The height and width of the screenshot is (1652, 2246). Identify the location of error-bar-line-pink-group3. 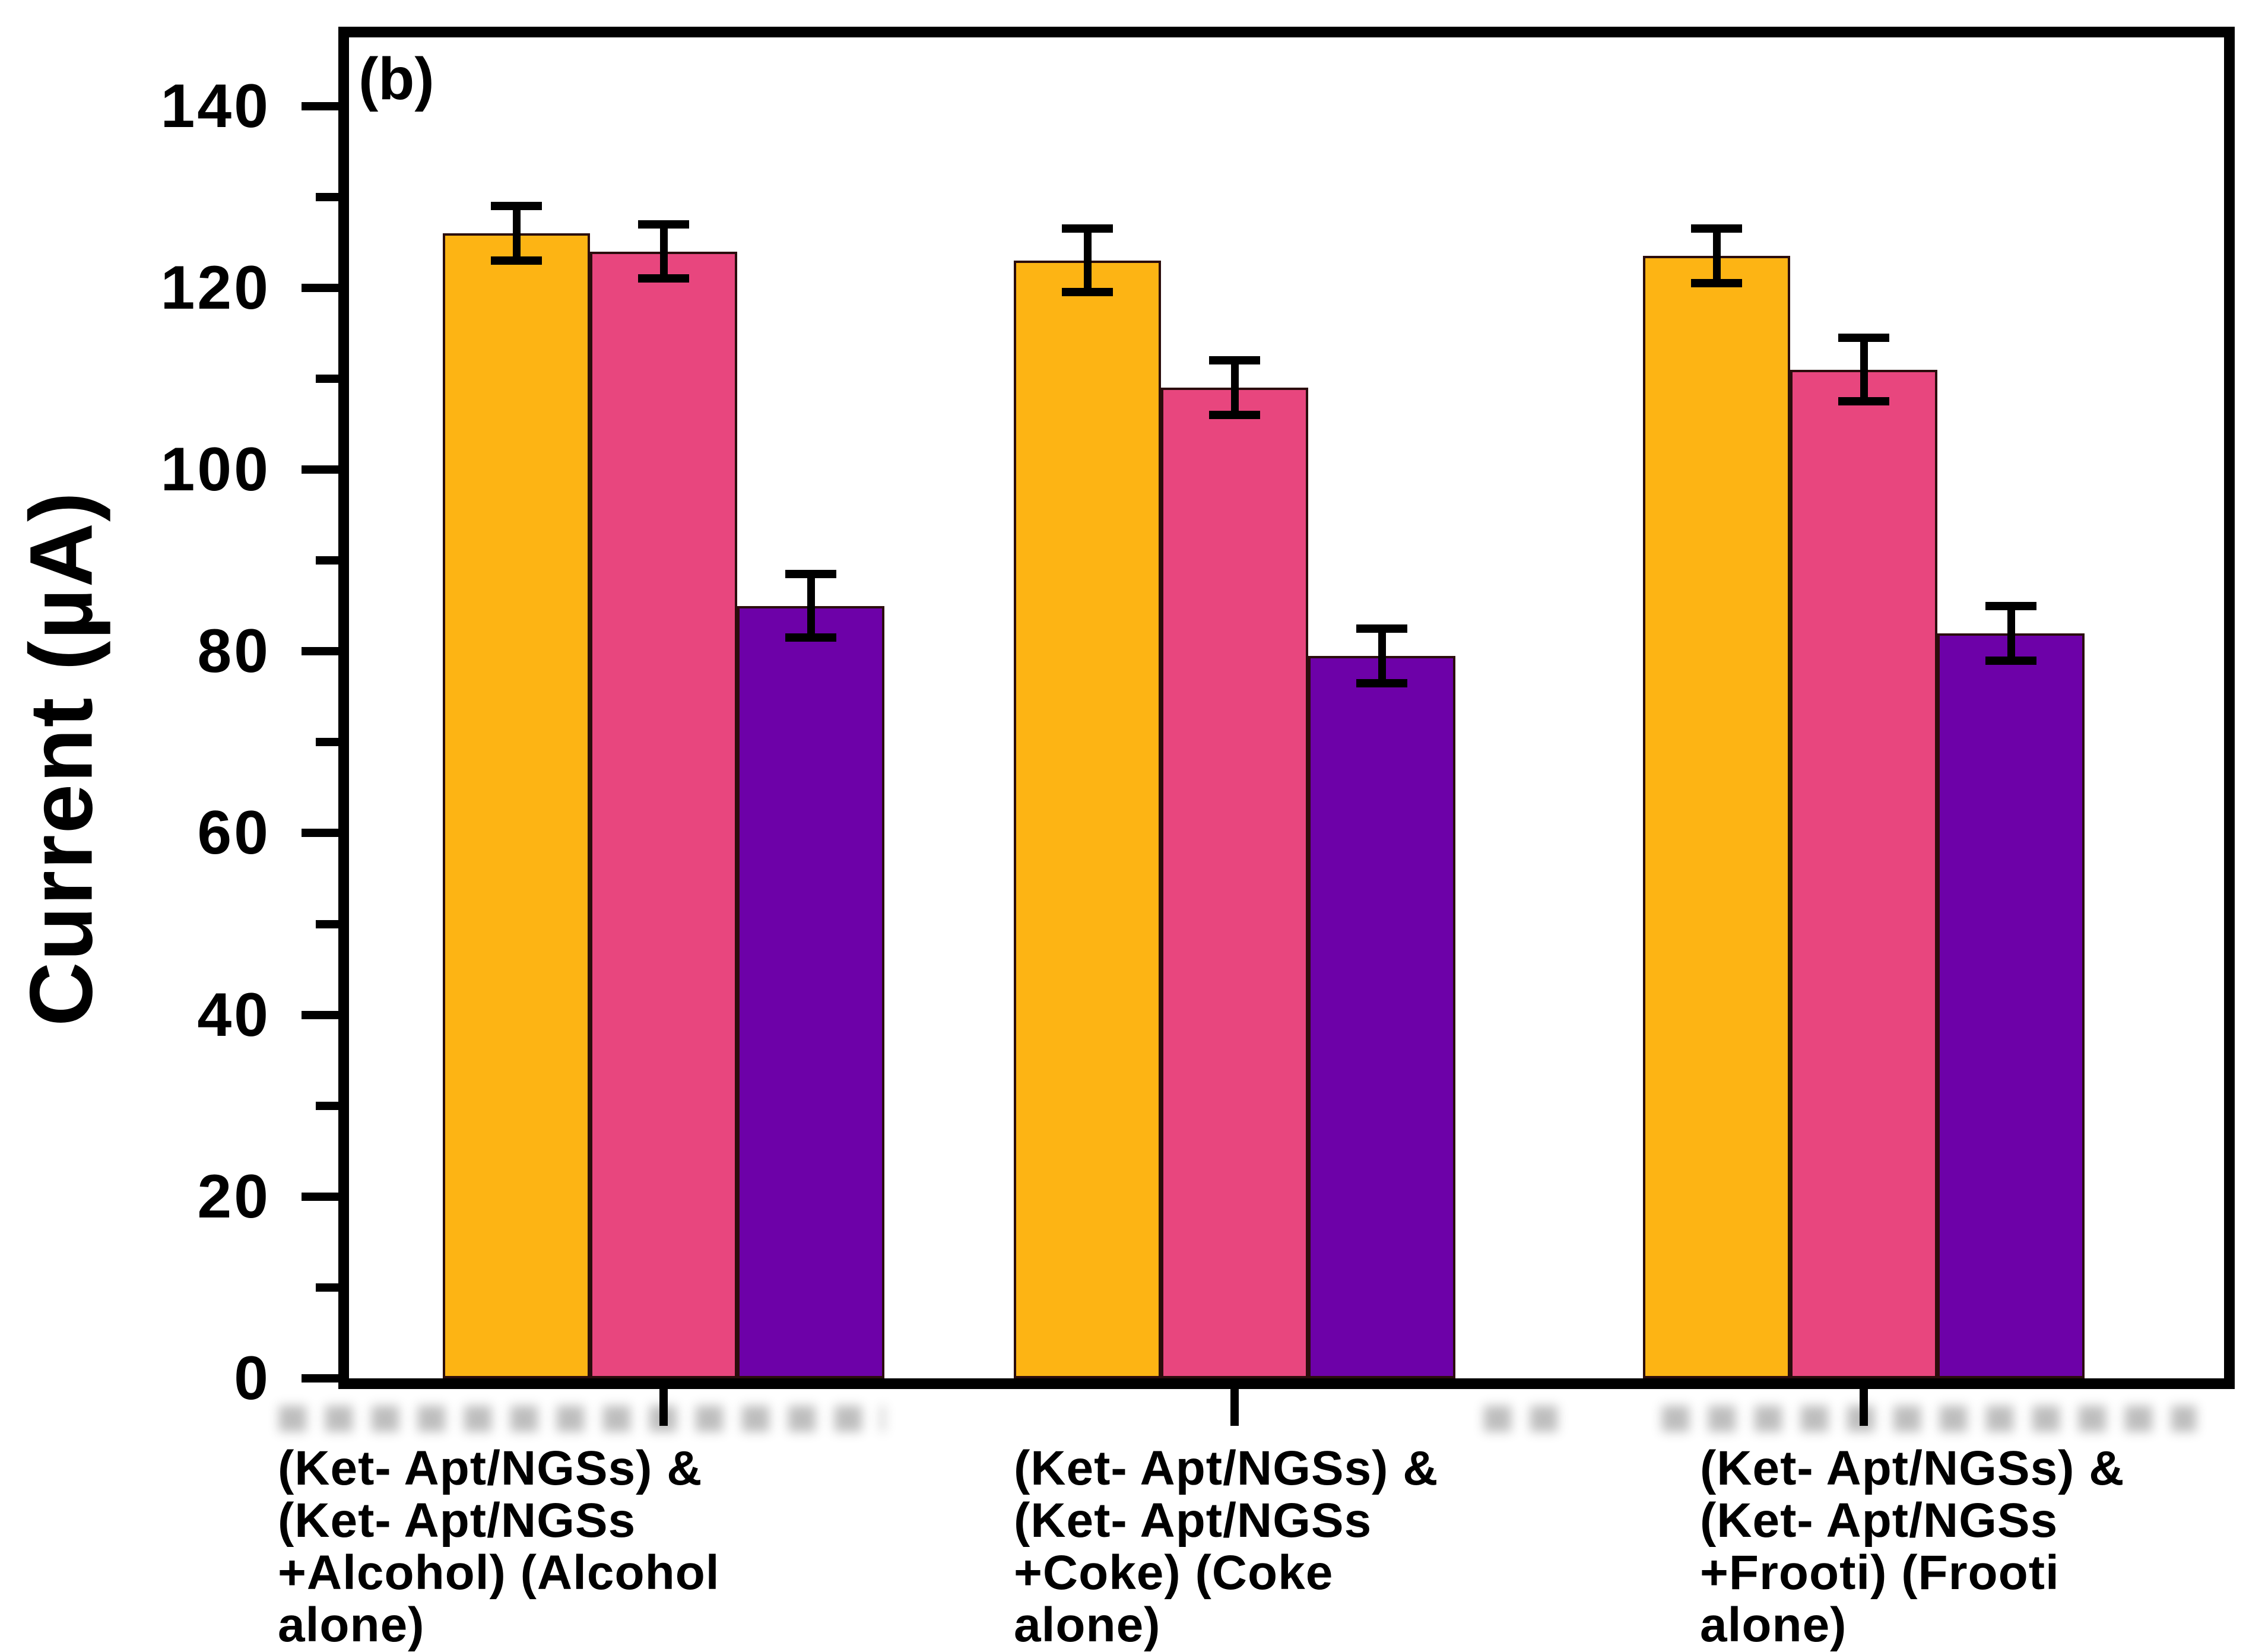
(1864, 370).